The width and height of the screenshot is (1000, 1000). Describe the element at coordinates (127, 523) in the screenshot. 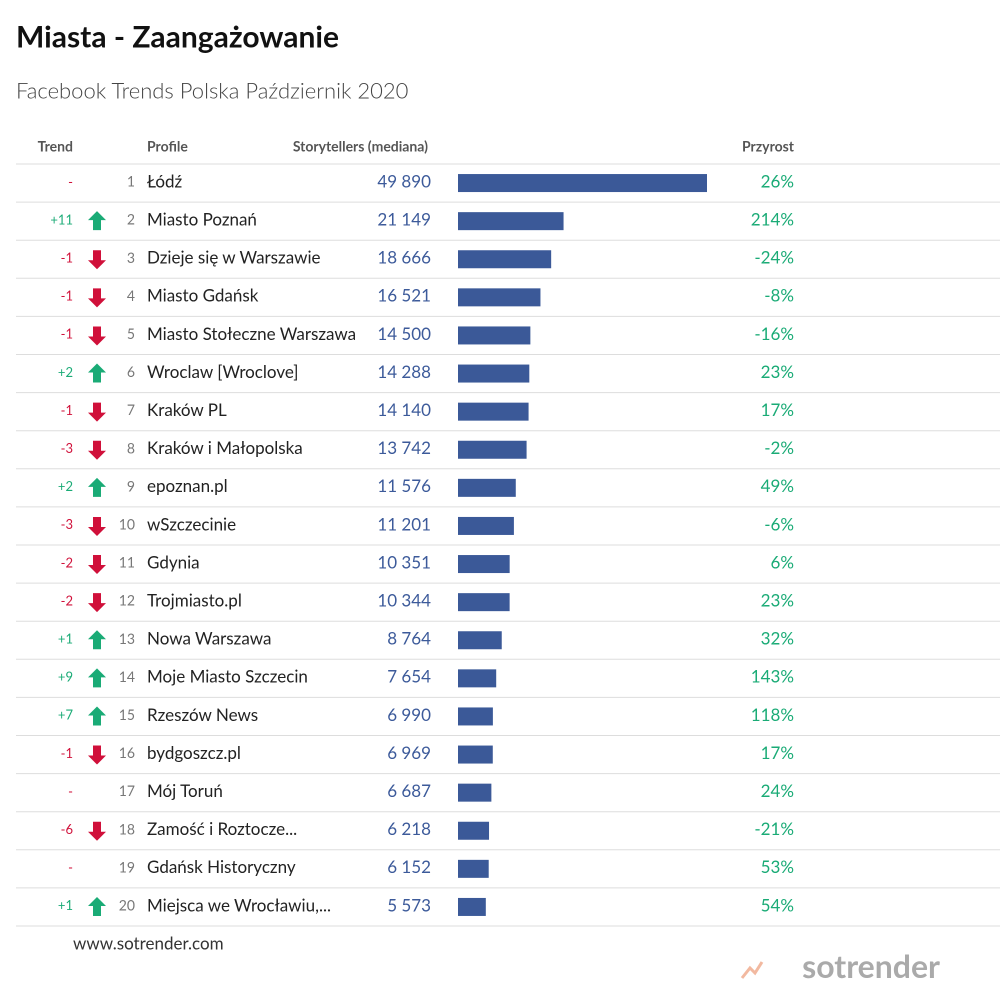

I see `rank: 10` at that location.